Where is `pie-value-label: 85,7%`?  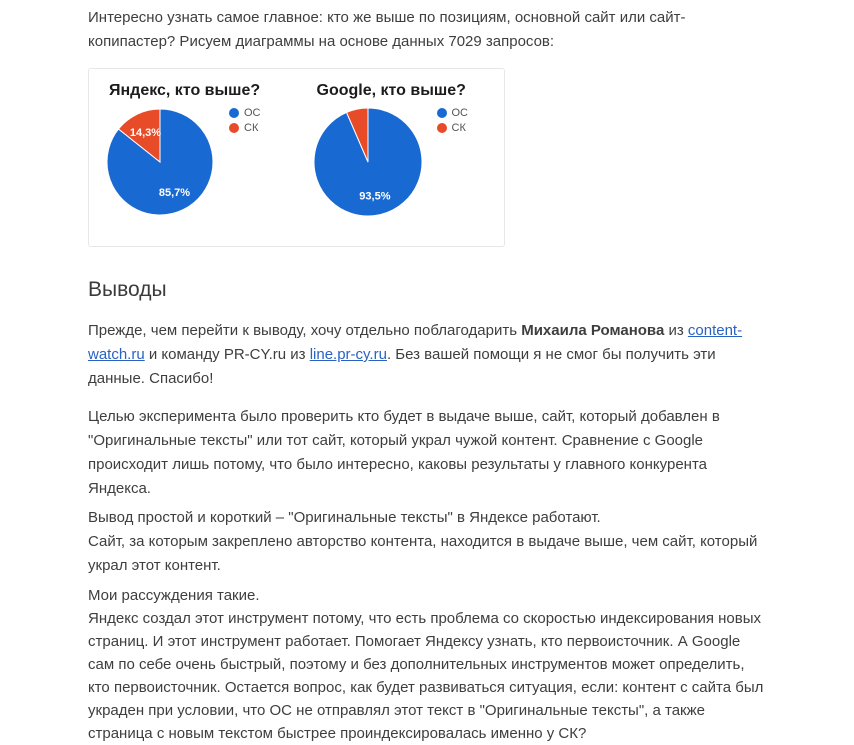 pie-value-label: 85,7% is located at coordinates (174, 193).